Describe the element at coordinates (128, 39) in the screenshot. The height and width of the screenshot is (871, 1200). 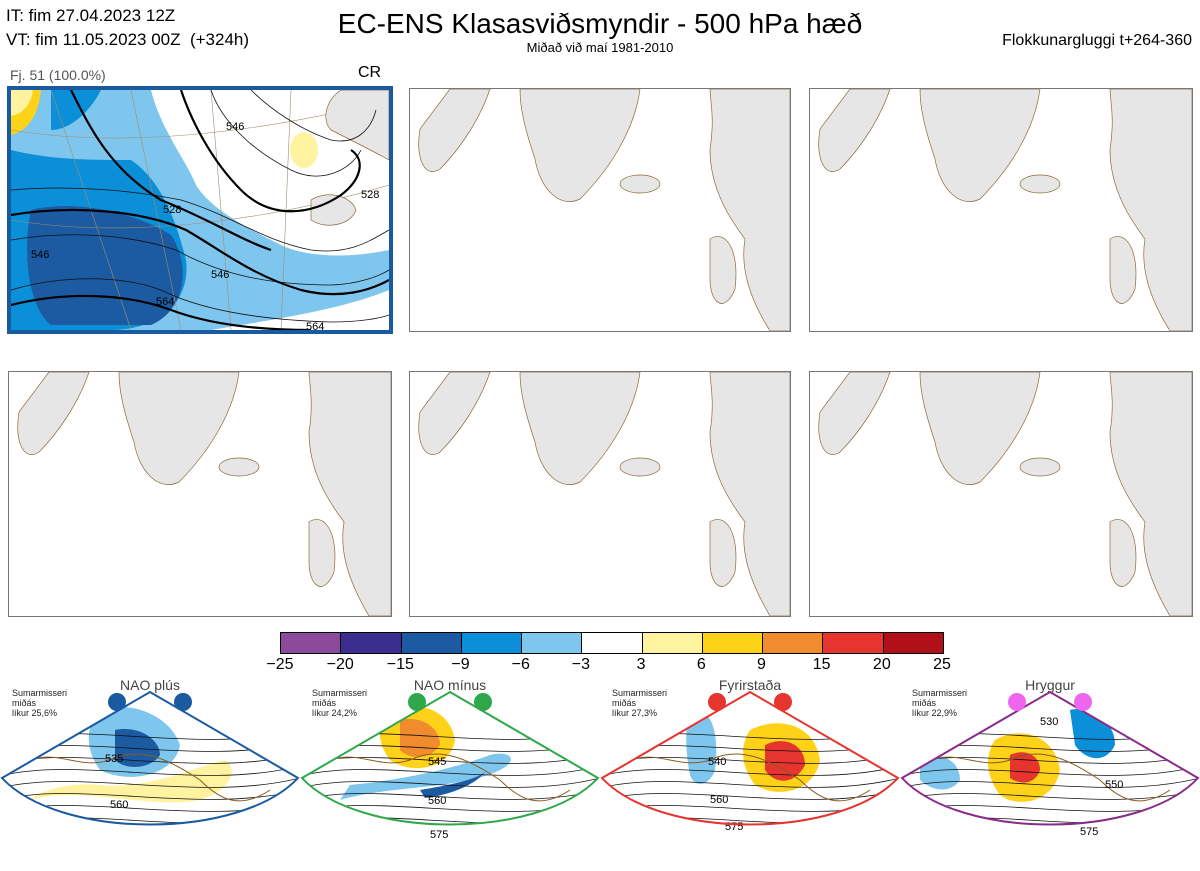
I see `valid-time: VT: fim 11.05.2023 00Z (+324h)` at that location.